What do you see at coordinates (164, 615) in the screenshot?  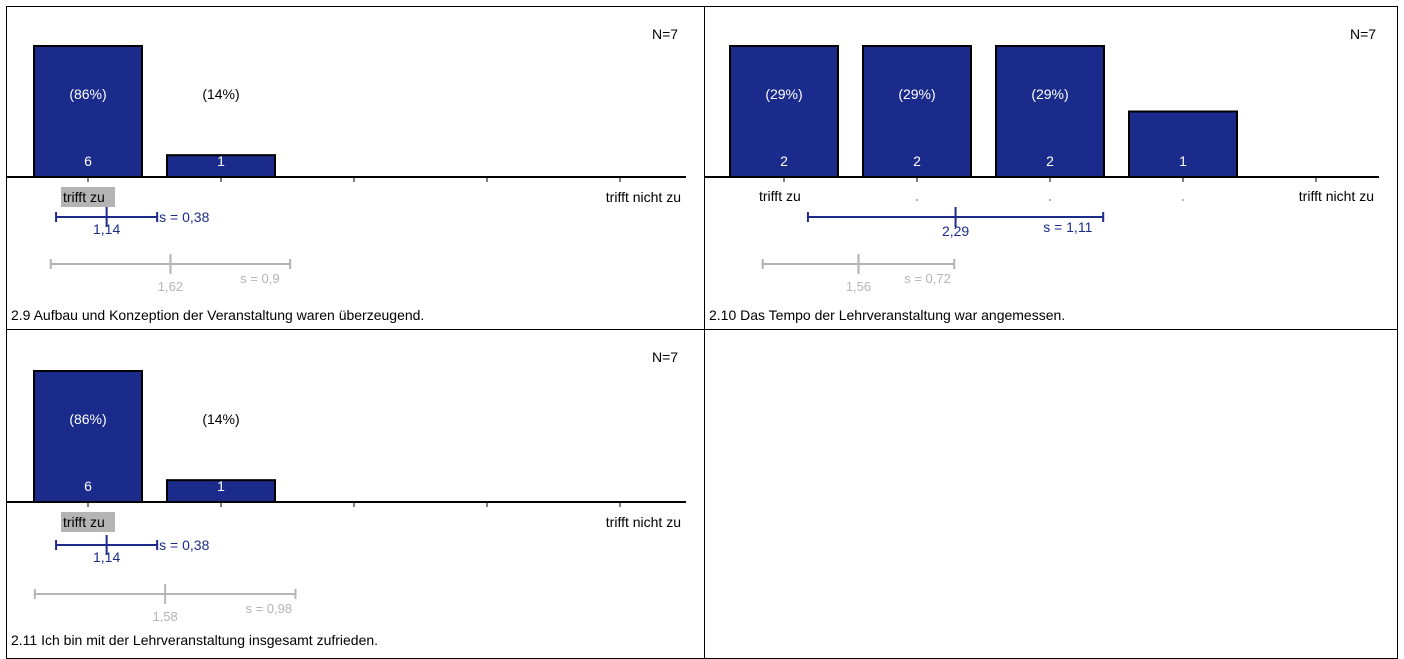 I see `comparison-mean-label: 1,58` at bounding box center [164, 615].